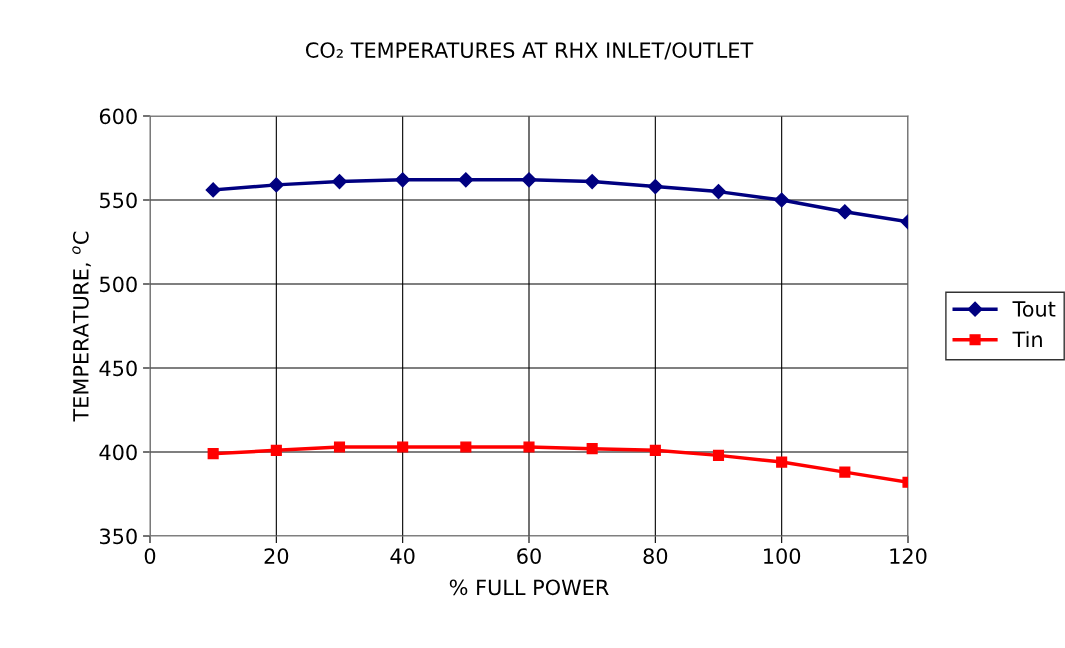  What do you see at coordinates (81, 326) in the screenshot?
I see `y-axis-title: TEMPERATURE, $^{o}$C` at bounding box center [81, 326].